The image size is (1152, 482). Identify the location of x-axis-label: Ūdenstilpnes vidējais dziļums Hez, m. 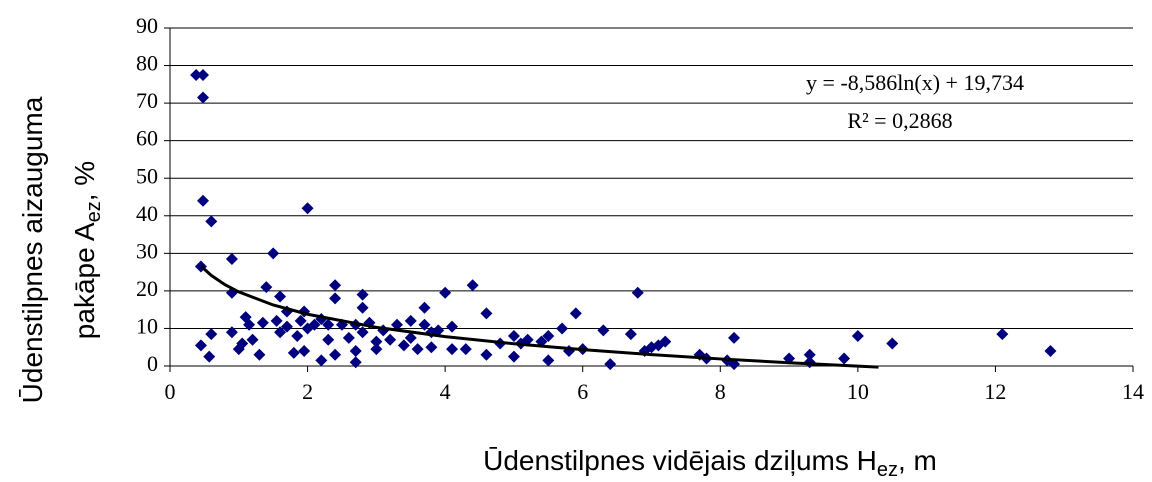
(710, 463).